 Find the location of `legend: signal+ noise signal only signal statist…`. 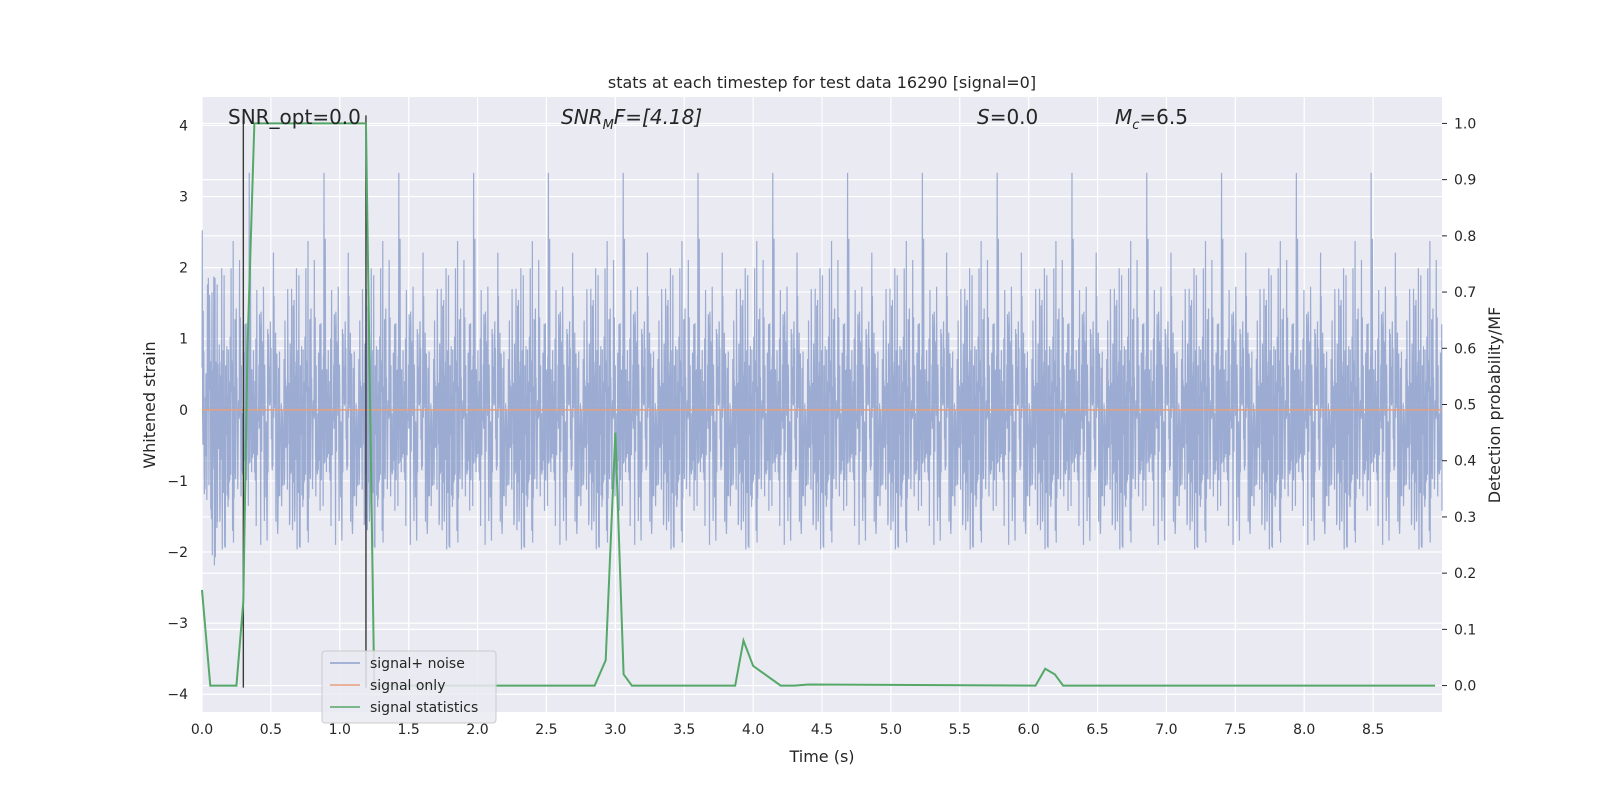

legend: signal+ noise signal only signal statist… is located at coordinates (409, 687).